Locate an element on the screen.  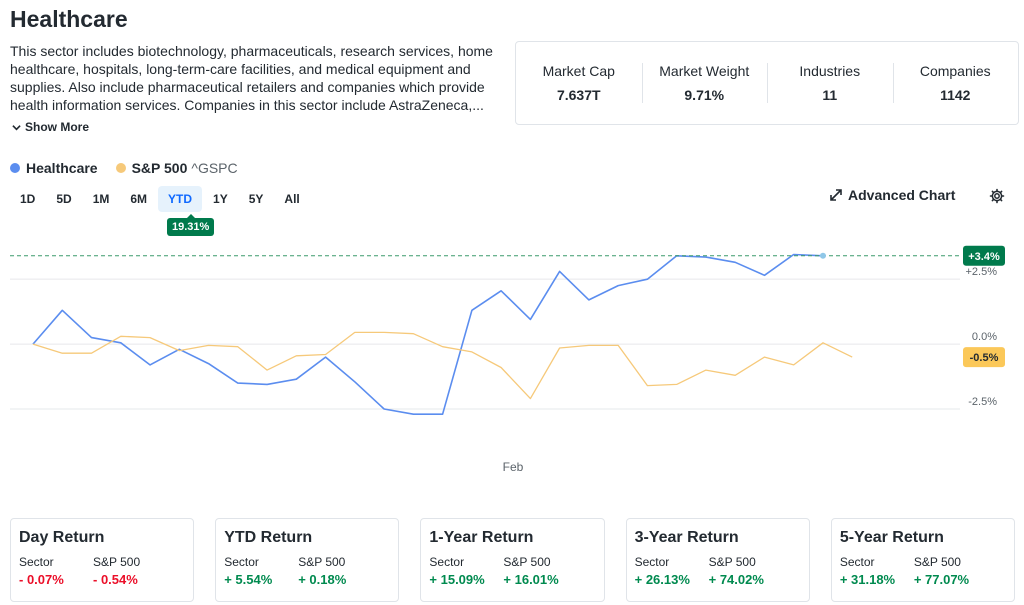
legend-label: S&P 500 is located at coordinates (159, 168).